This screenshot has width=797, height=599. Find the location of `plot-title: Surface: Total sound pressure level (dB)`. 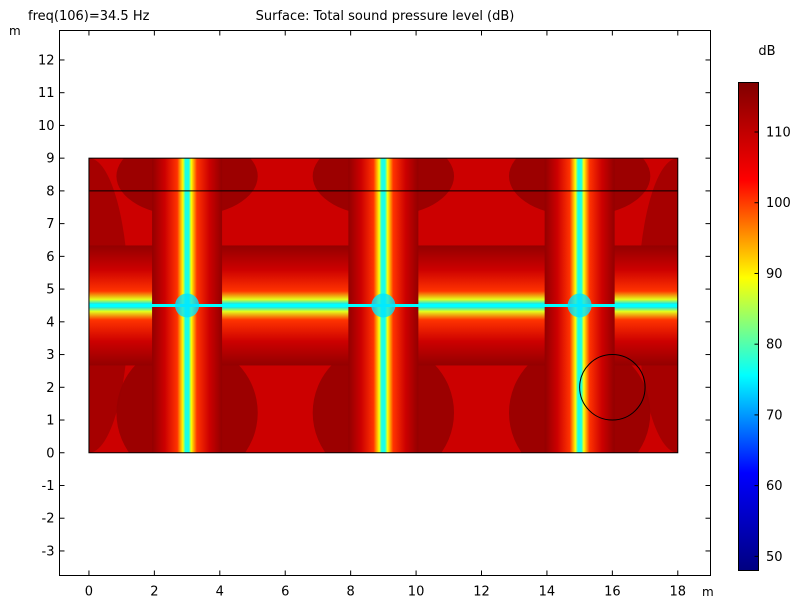

plot-title: Surface: Total sound pressure level (dB) is located at coordinates (385, 16).